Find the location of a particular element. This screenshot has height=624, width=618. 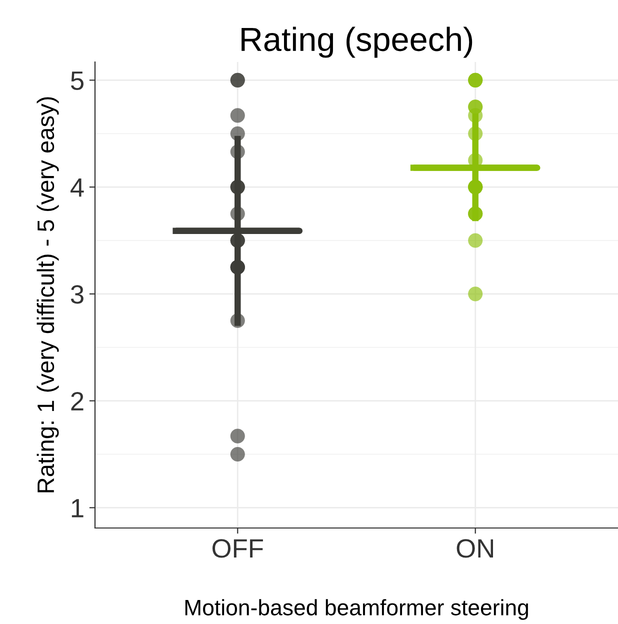

x-tick-label: ON is located at coordinates (475, 548).